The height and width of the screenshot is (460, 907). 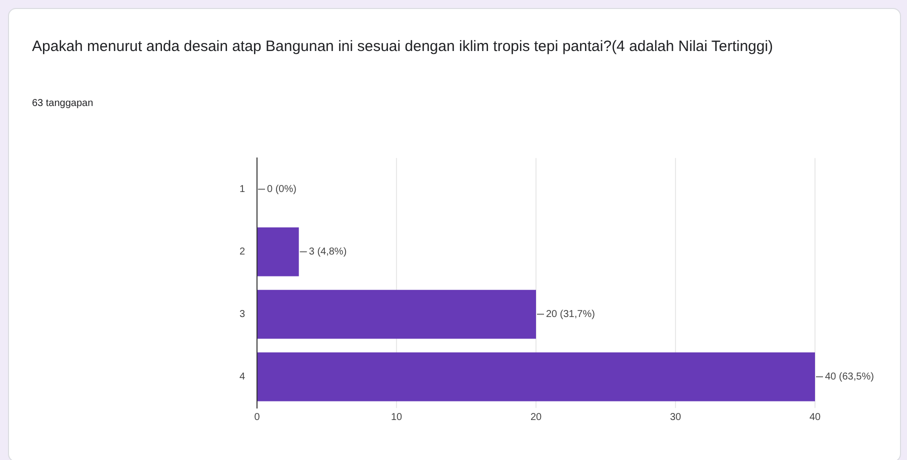 What do you see at coordinates (257, 417) in the screenshot?
I see `x-tick-label: 0` at bounding box center [257, 417].